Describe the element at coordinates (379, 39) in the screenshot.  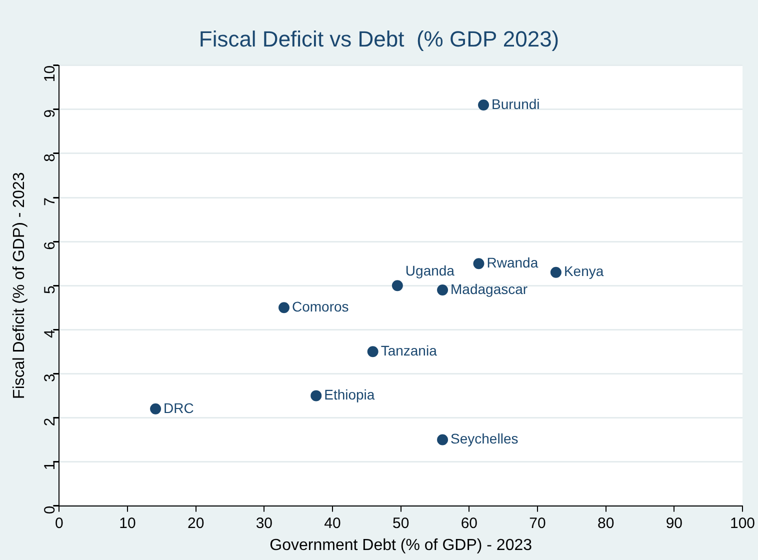
I see `chart-title: Fiscal Deficit vs Debt (% GDP 2023)` at that location.